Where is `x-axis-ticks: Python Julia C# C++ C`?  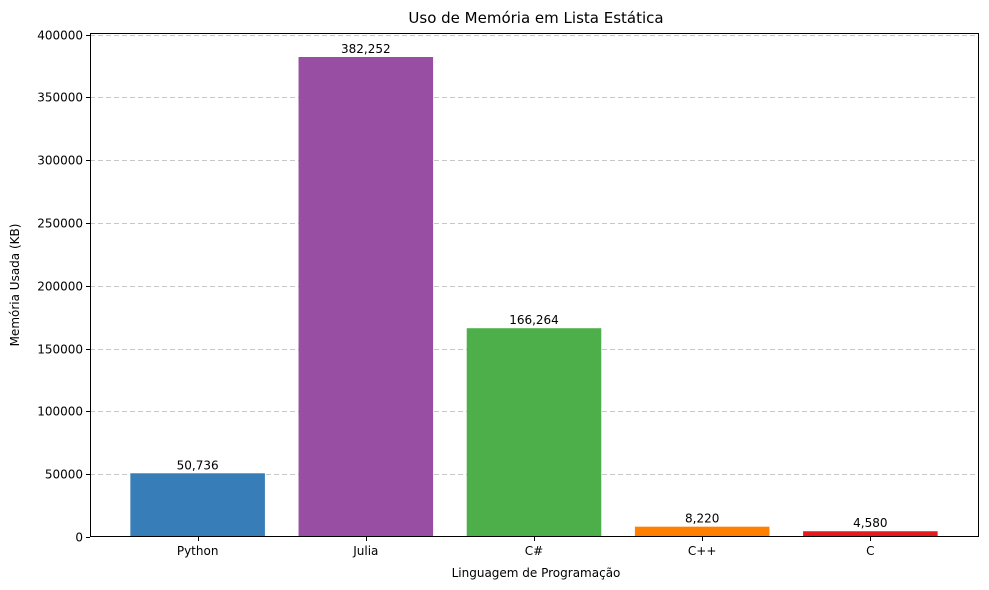 x-axis-ticks: Python Julia C# C++ C is located at coordinates (526, 547).